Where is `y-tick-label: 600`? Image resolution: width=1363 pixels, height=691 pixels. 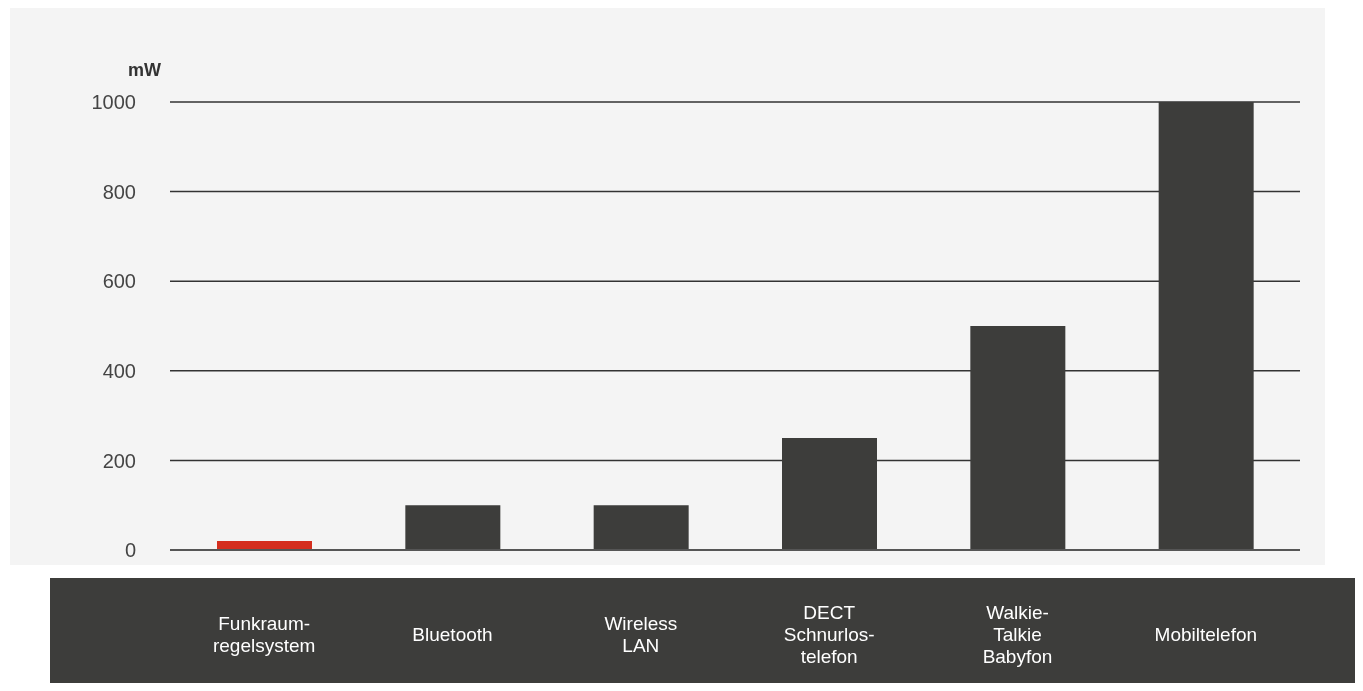 y-tick-label: 600 is located at coordinates (119, 281).